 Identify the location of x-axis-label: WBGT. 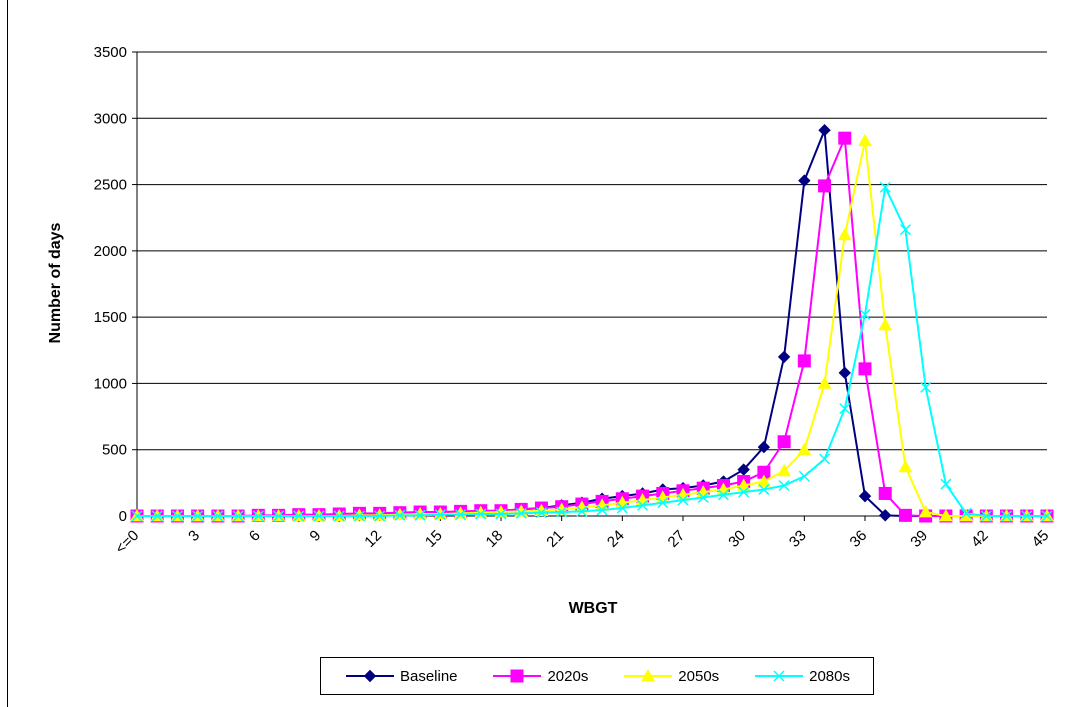
(593, 608).